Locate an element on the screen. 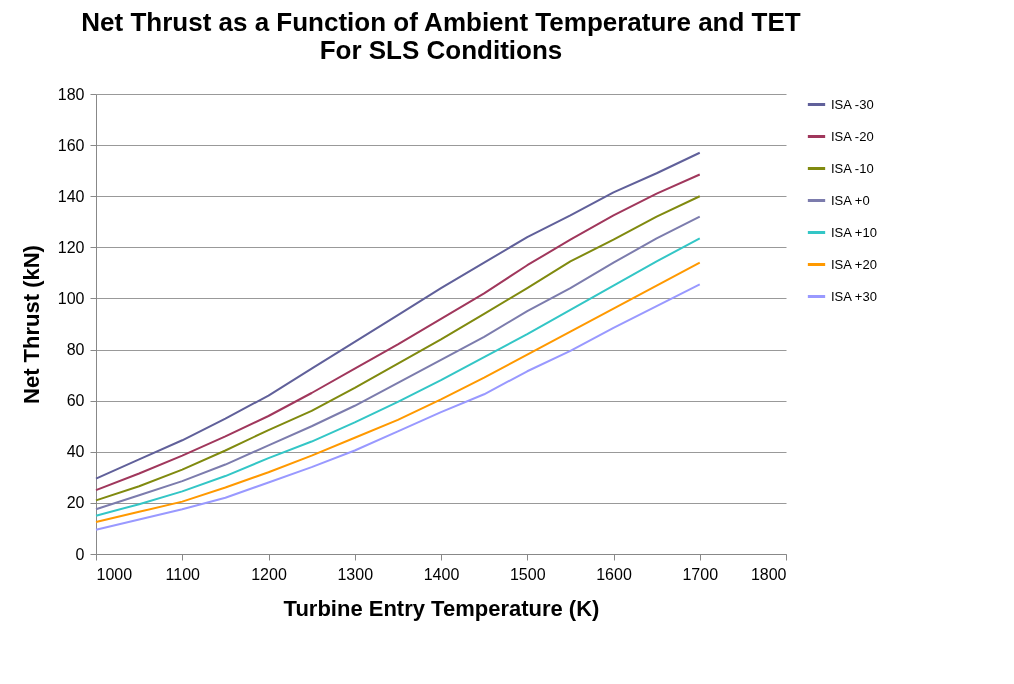 The image size is (1014, 684). x-tick-label: 1500 is located at coordinates (527, 574).